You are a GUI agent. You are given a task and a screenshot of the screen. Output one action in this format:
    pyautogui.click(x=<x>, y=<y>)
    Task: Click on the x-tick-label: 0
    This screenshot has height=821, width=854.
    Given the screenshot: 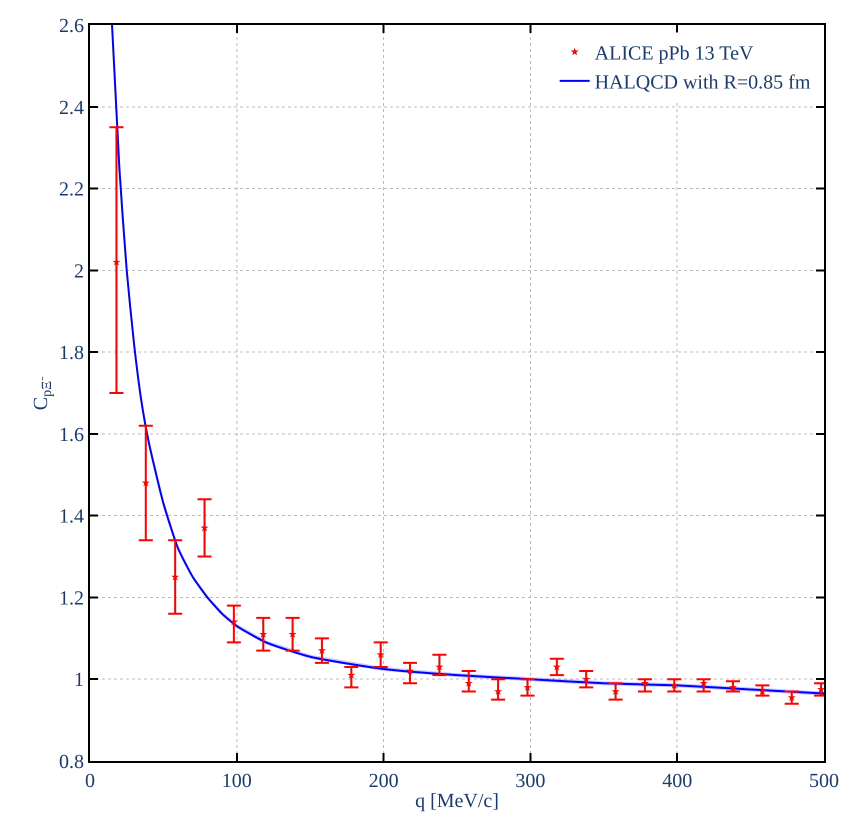 What is the action you would take?
    pyautogui.click(x=90, y=781)
    